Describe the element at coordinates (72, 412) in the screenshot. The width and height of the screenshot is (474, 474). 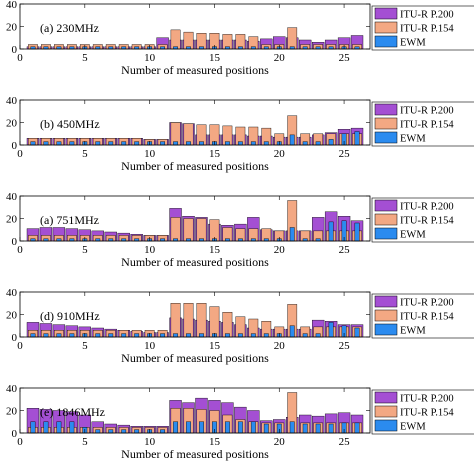
I see `panel-label: (e) 1846MHz` at that location.